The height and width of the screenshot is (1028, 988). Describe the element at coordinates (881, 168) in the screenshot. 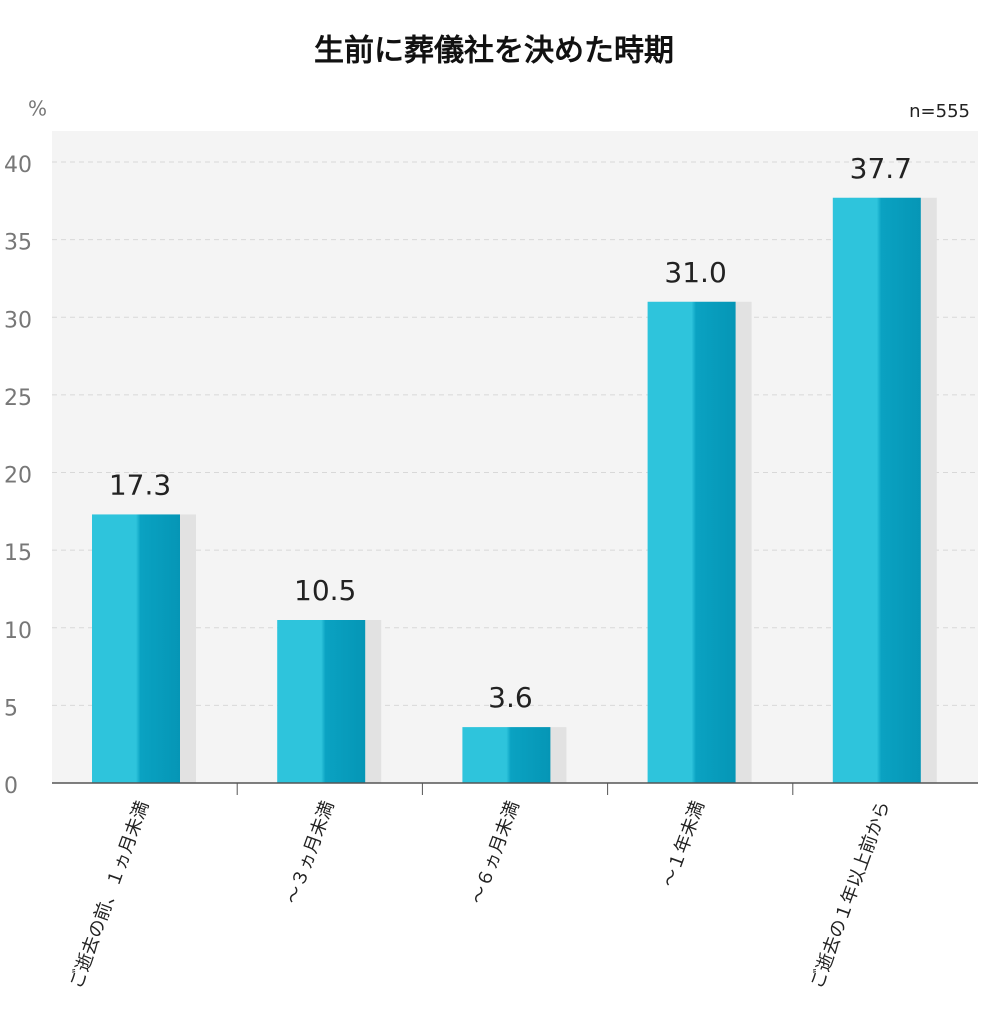

I see `value-label: 37.7` at that location.